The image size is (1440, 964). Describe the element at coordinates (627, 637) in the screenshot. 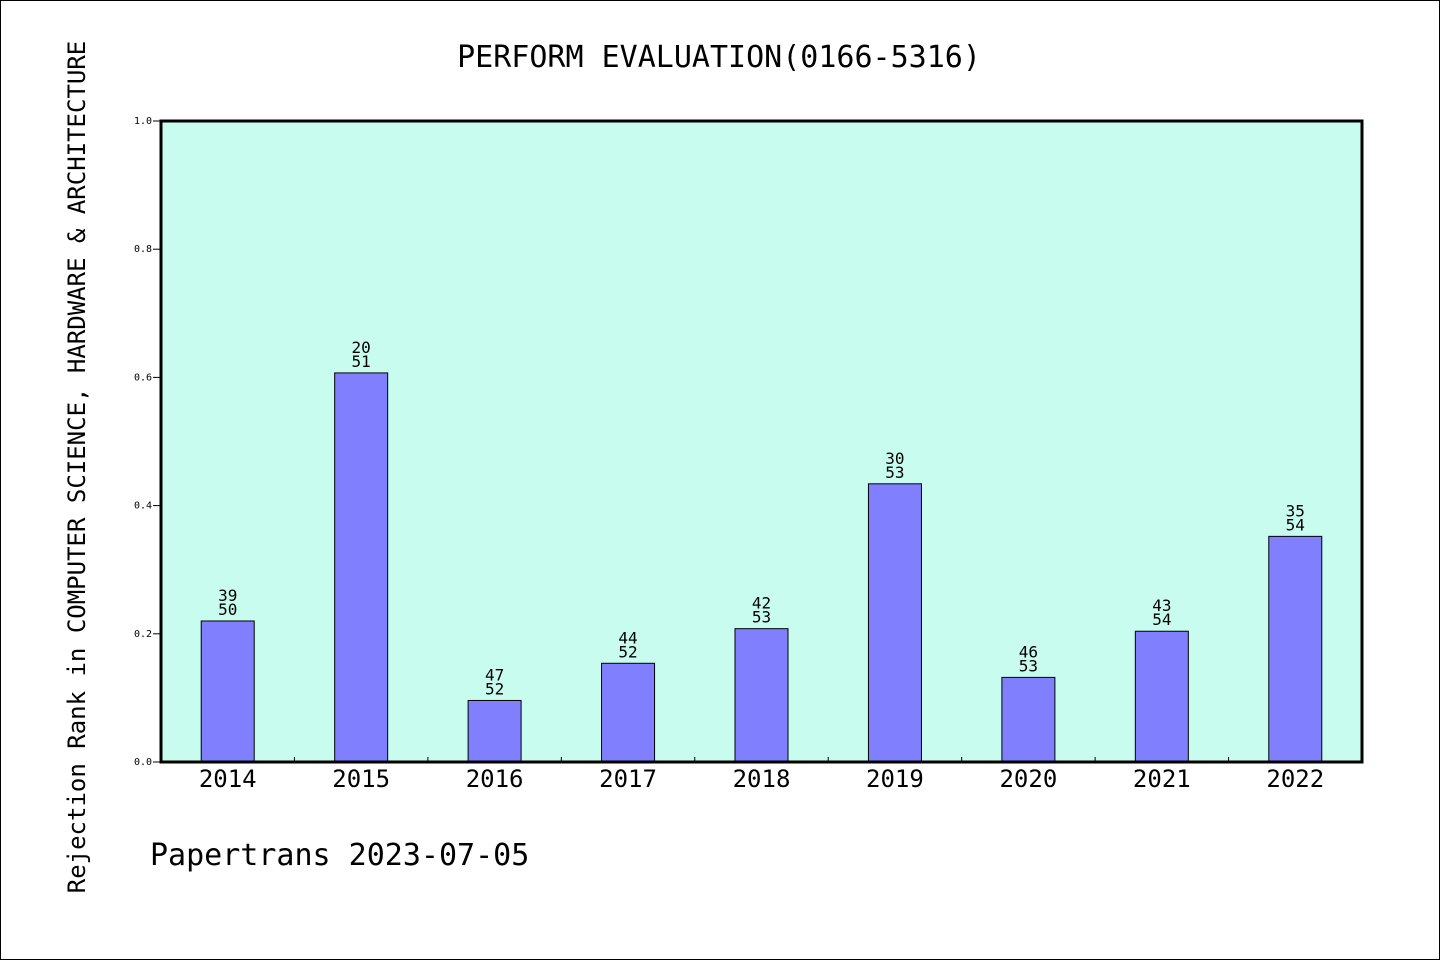

I see `bar-label-top-2017: 44` at that location.